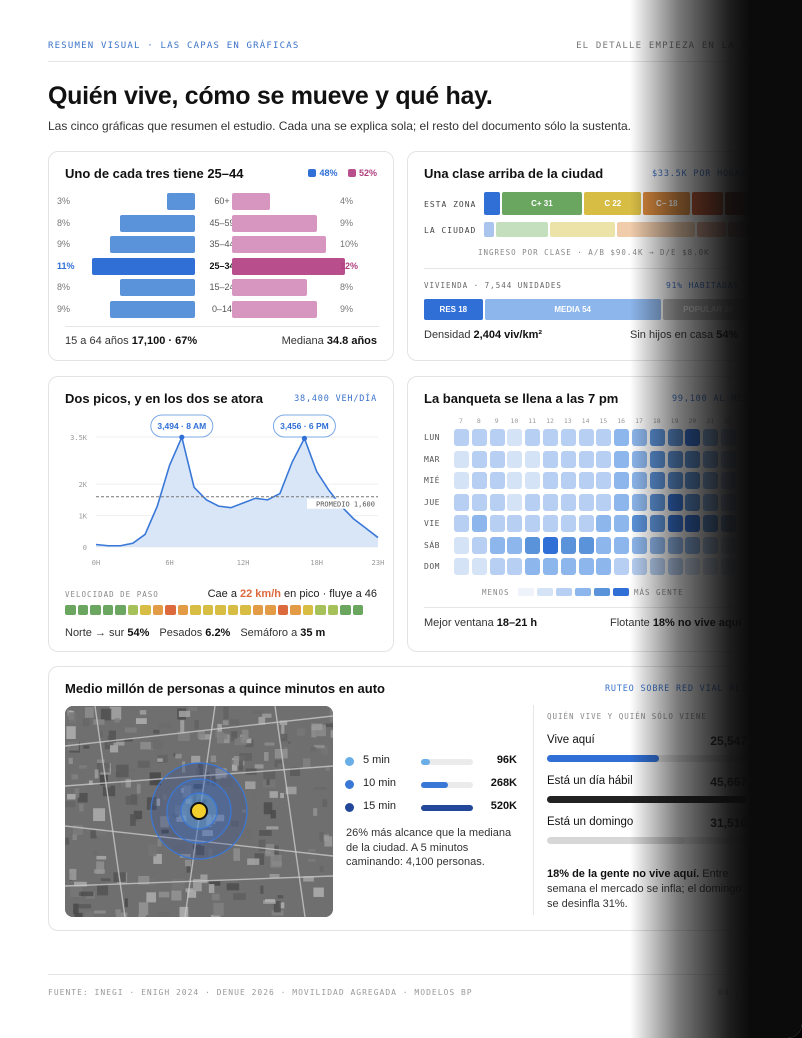 Image resolution: width=802 pixels, height=1038 pixels. Describe the element at coordinates (450, 230) in the screenshot. I see `city-row-label: LA CIUDAD` at that location.